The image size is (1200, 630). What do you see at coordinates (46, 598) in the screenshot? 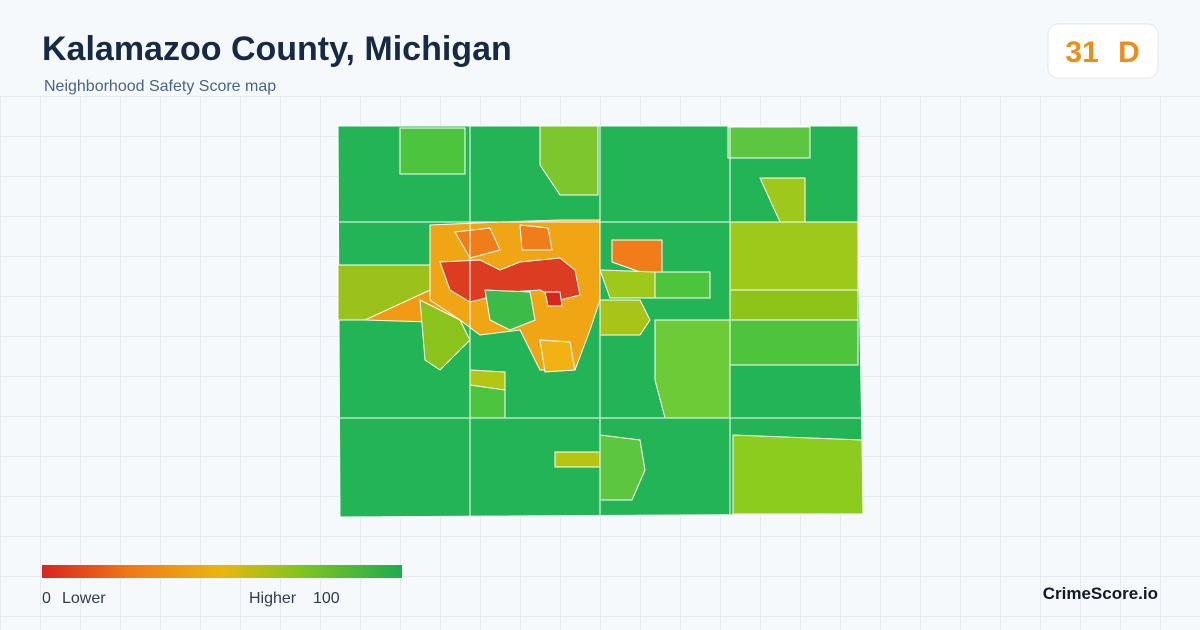
I see `legend-min: 0` at bounding box center [46, 598].